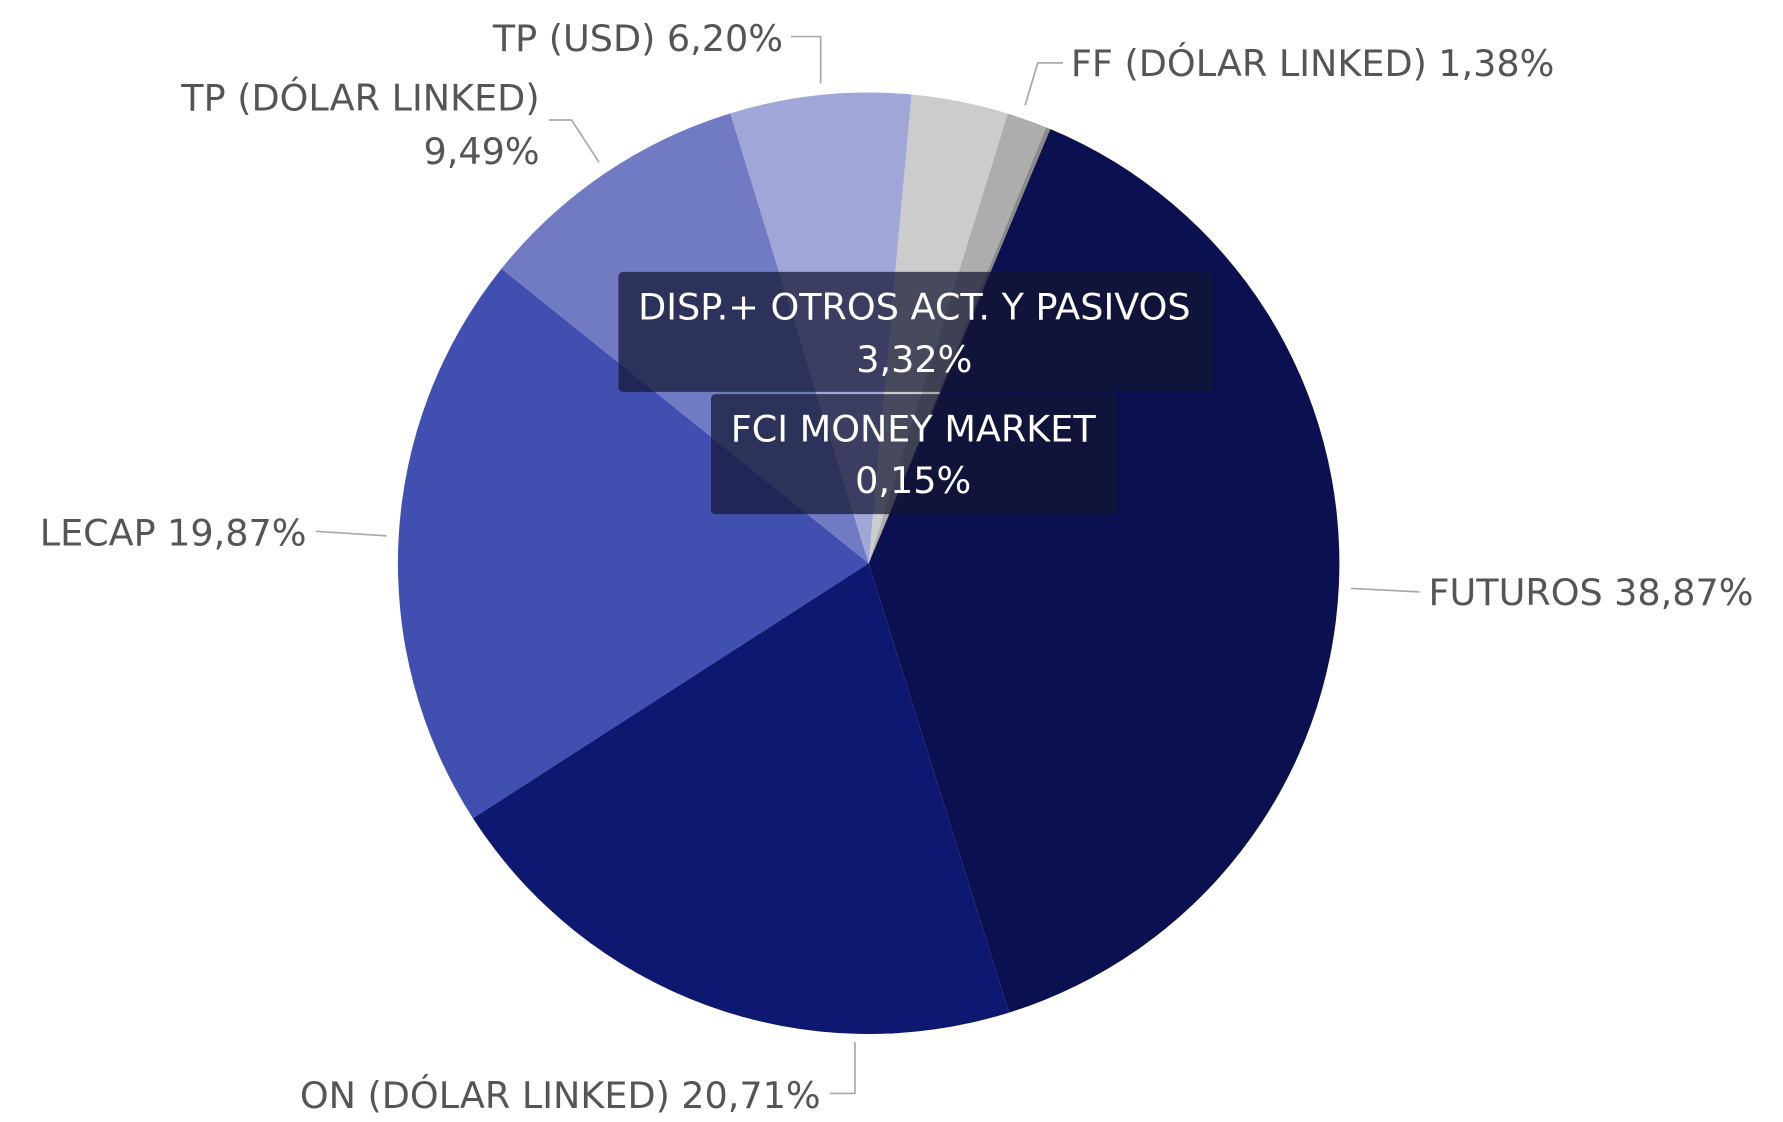 The width and height of the screenshot is (1783, 1122). I want to click on data-callout: DISP.+ OTROS ACT. Y PASIVOS 3,32%, so click(915, 331).